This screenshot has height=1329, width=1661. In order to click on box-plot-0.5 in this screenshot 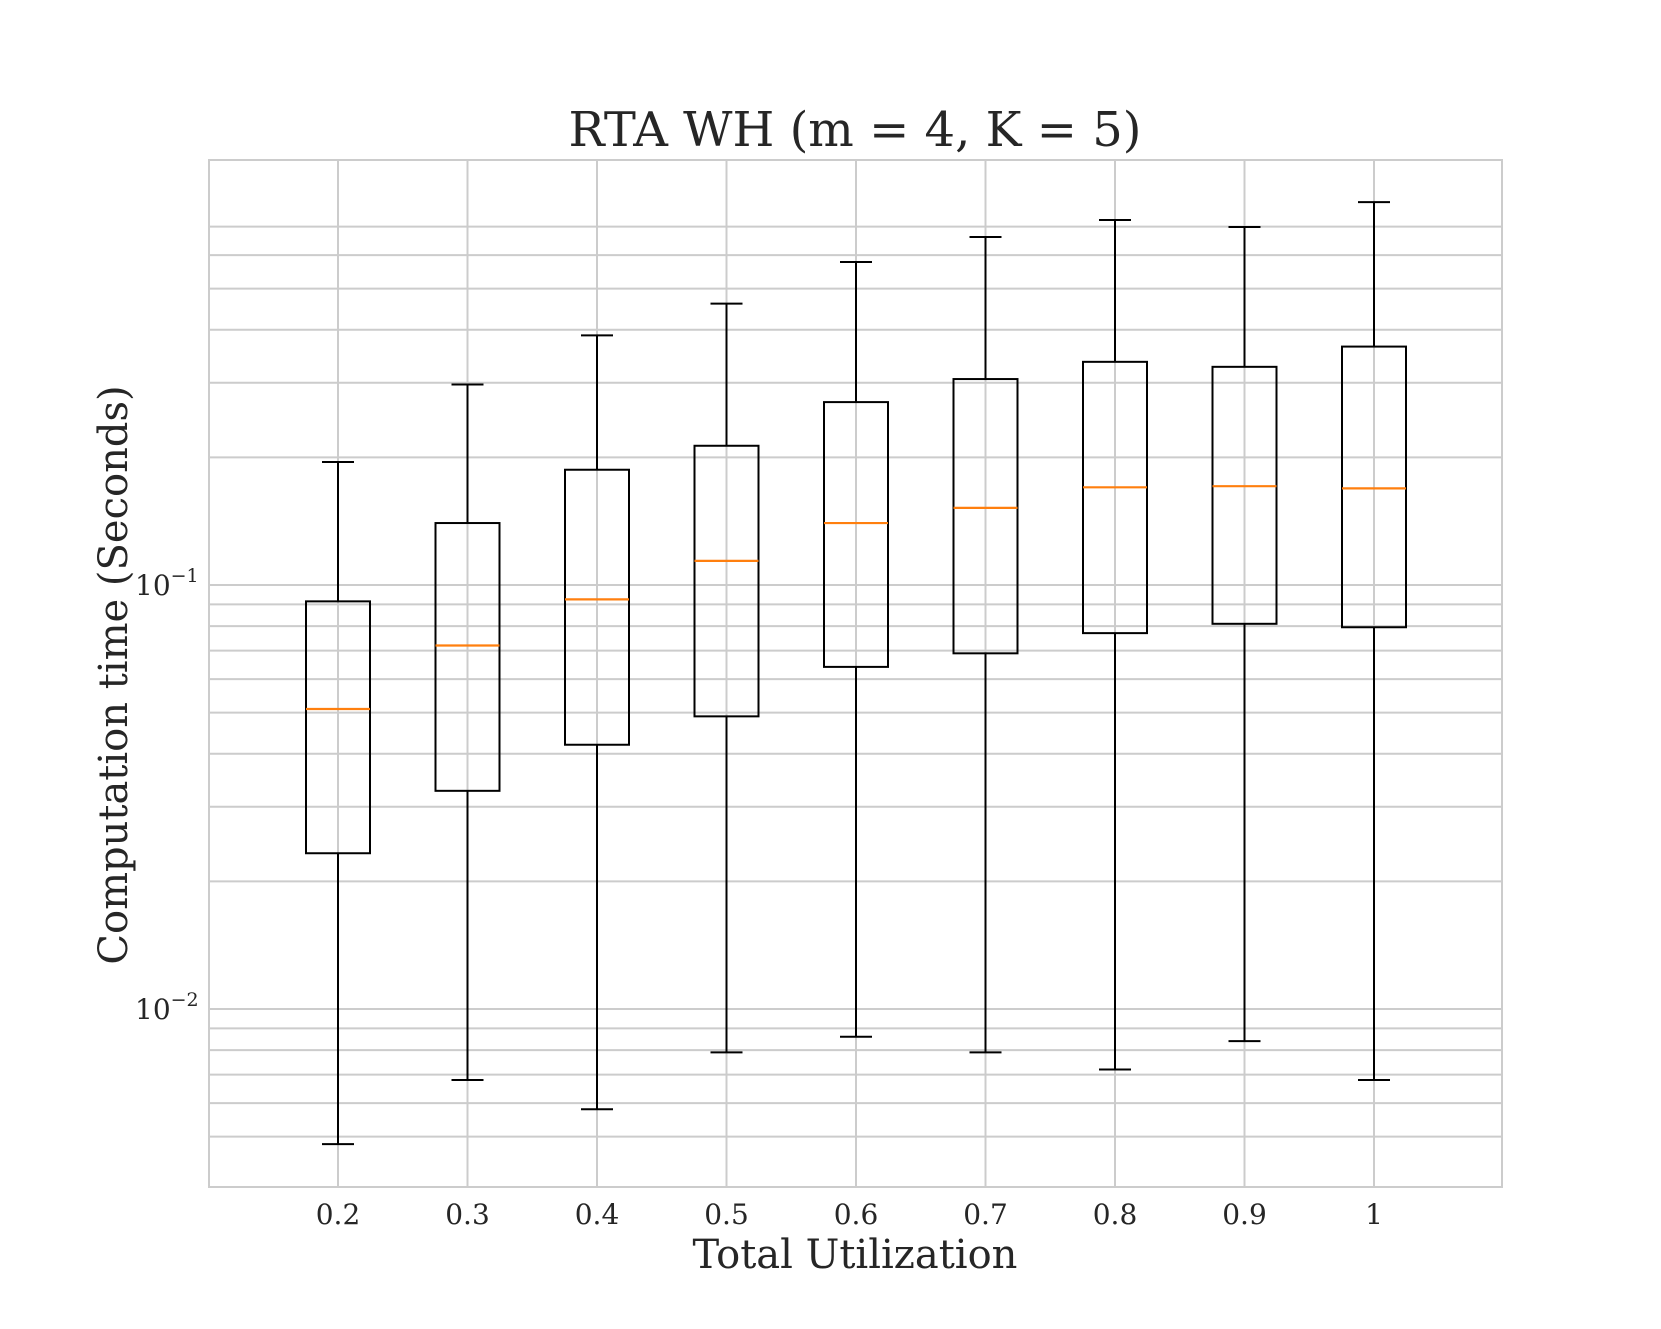, I will do `click(726, 678)`.